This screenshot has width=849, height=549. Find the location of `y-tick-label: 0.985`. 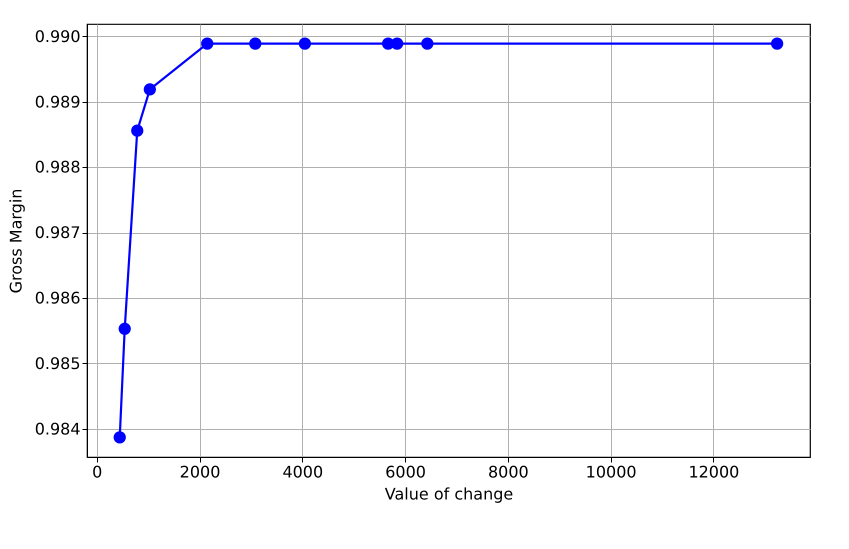

y-tick-label: 0.985 is located at coordinates (57, 363).